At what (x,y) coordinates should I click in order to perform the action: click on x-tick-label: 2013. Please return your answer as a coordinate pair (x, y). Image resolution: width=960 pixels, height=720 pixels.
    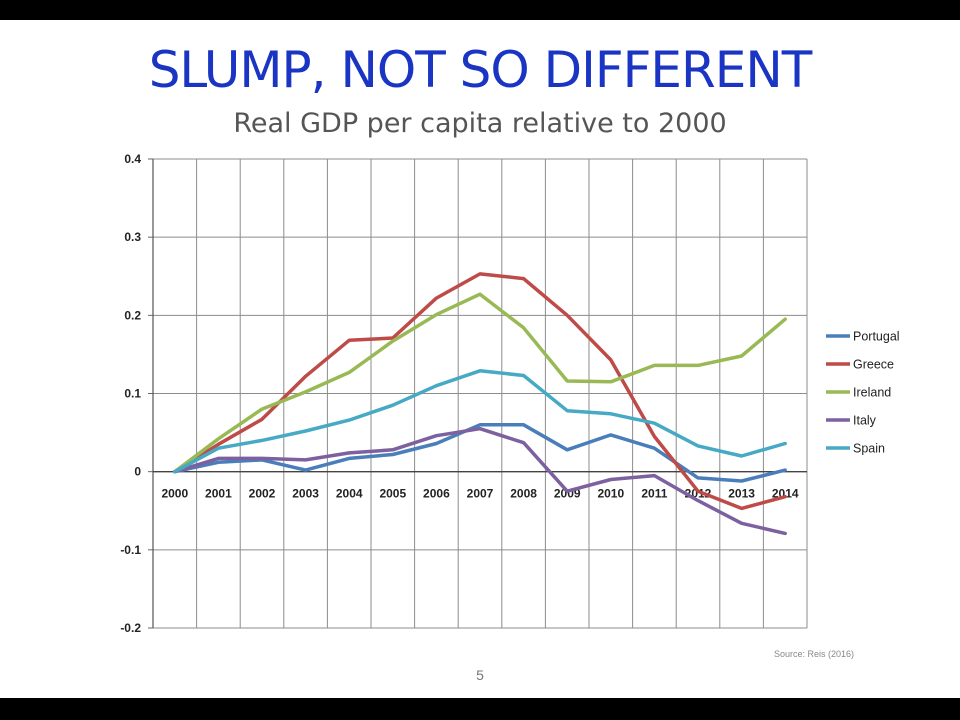
    Looking at the image, I should click on (741, 494).